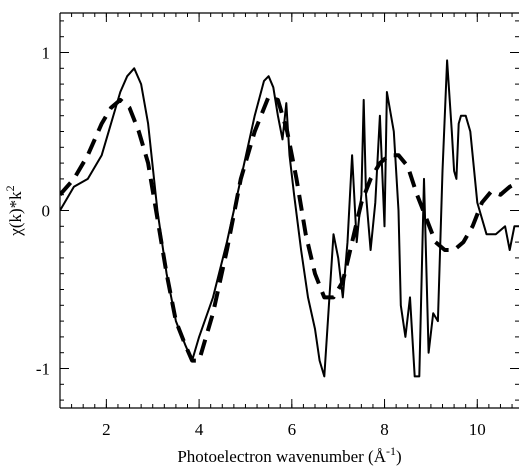 The image size is (520, 468). Describe the element at coordinates (46, 211) in the screenshot. I see `y-tick-label: 0` at that location.